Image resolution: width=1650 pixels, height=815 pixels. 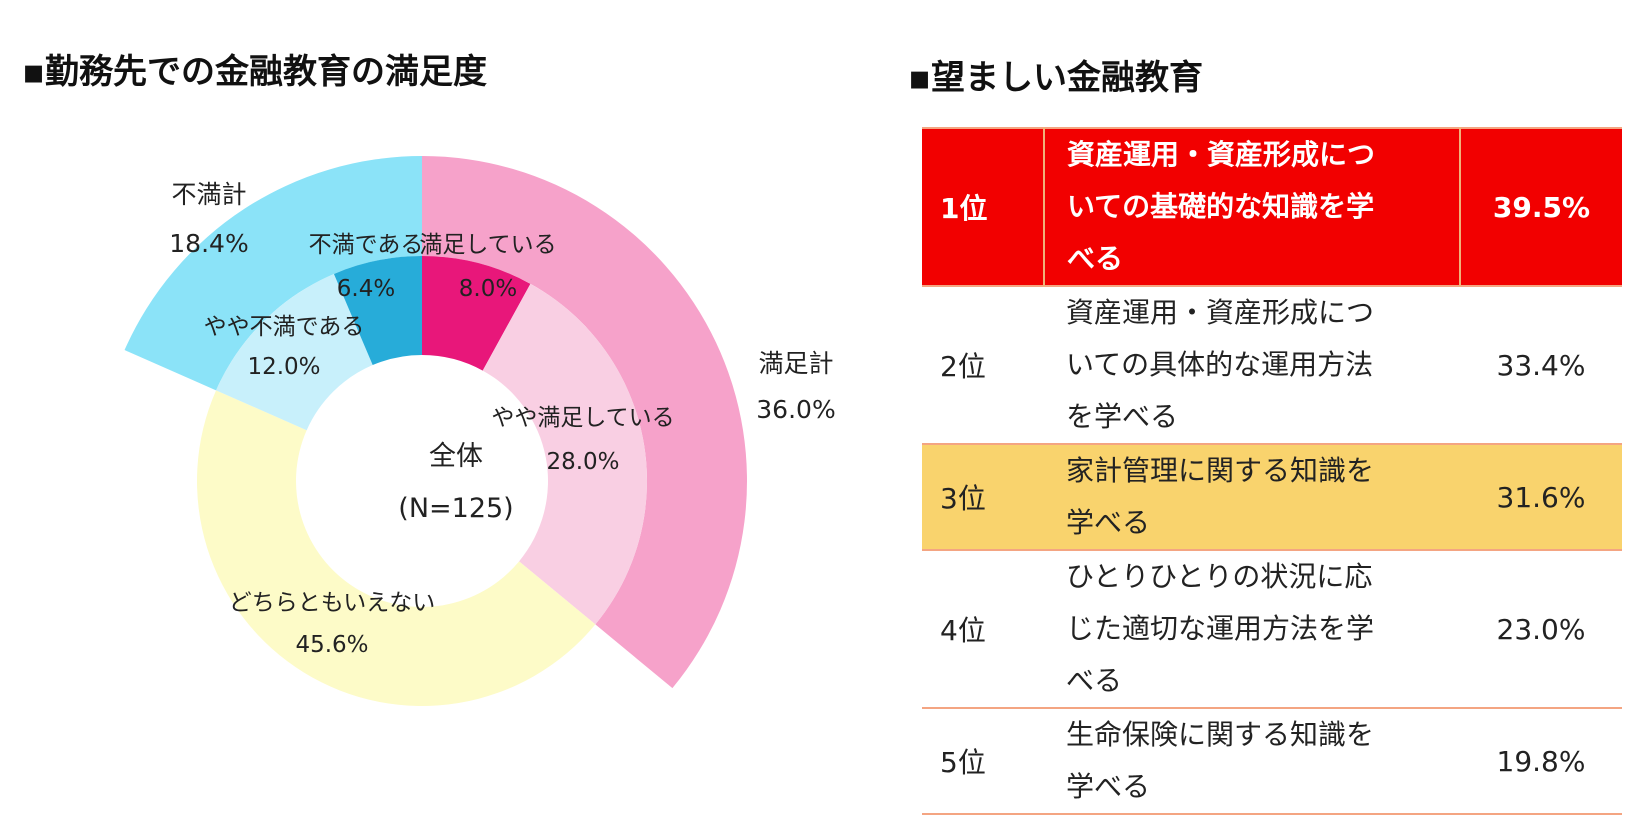 I want to click on description-line: を学べる, so click(x=1122, y=416).